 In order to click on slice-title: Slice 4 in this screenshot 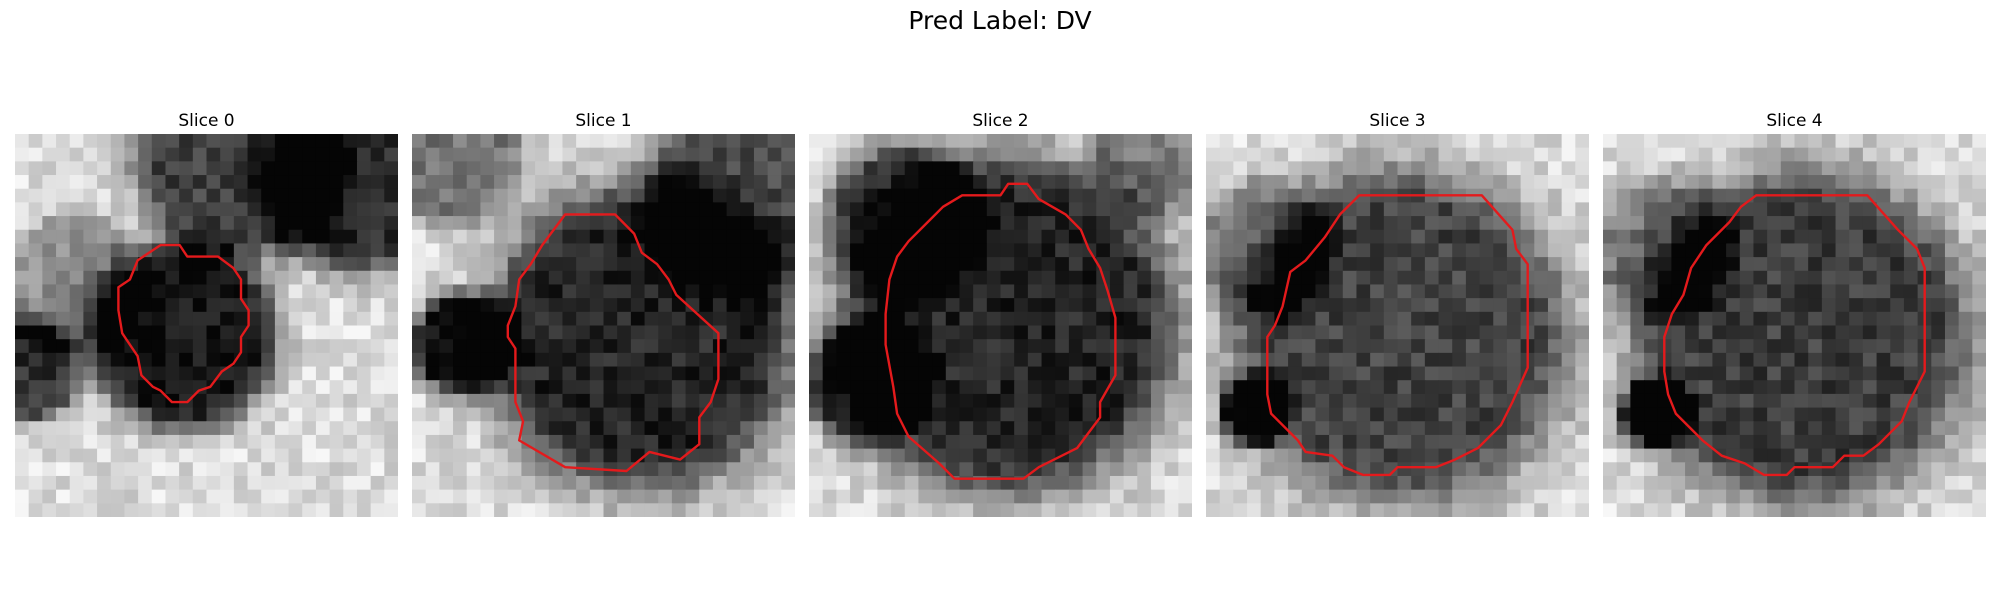, I will do `click(1794, 121)`.